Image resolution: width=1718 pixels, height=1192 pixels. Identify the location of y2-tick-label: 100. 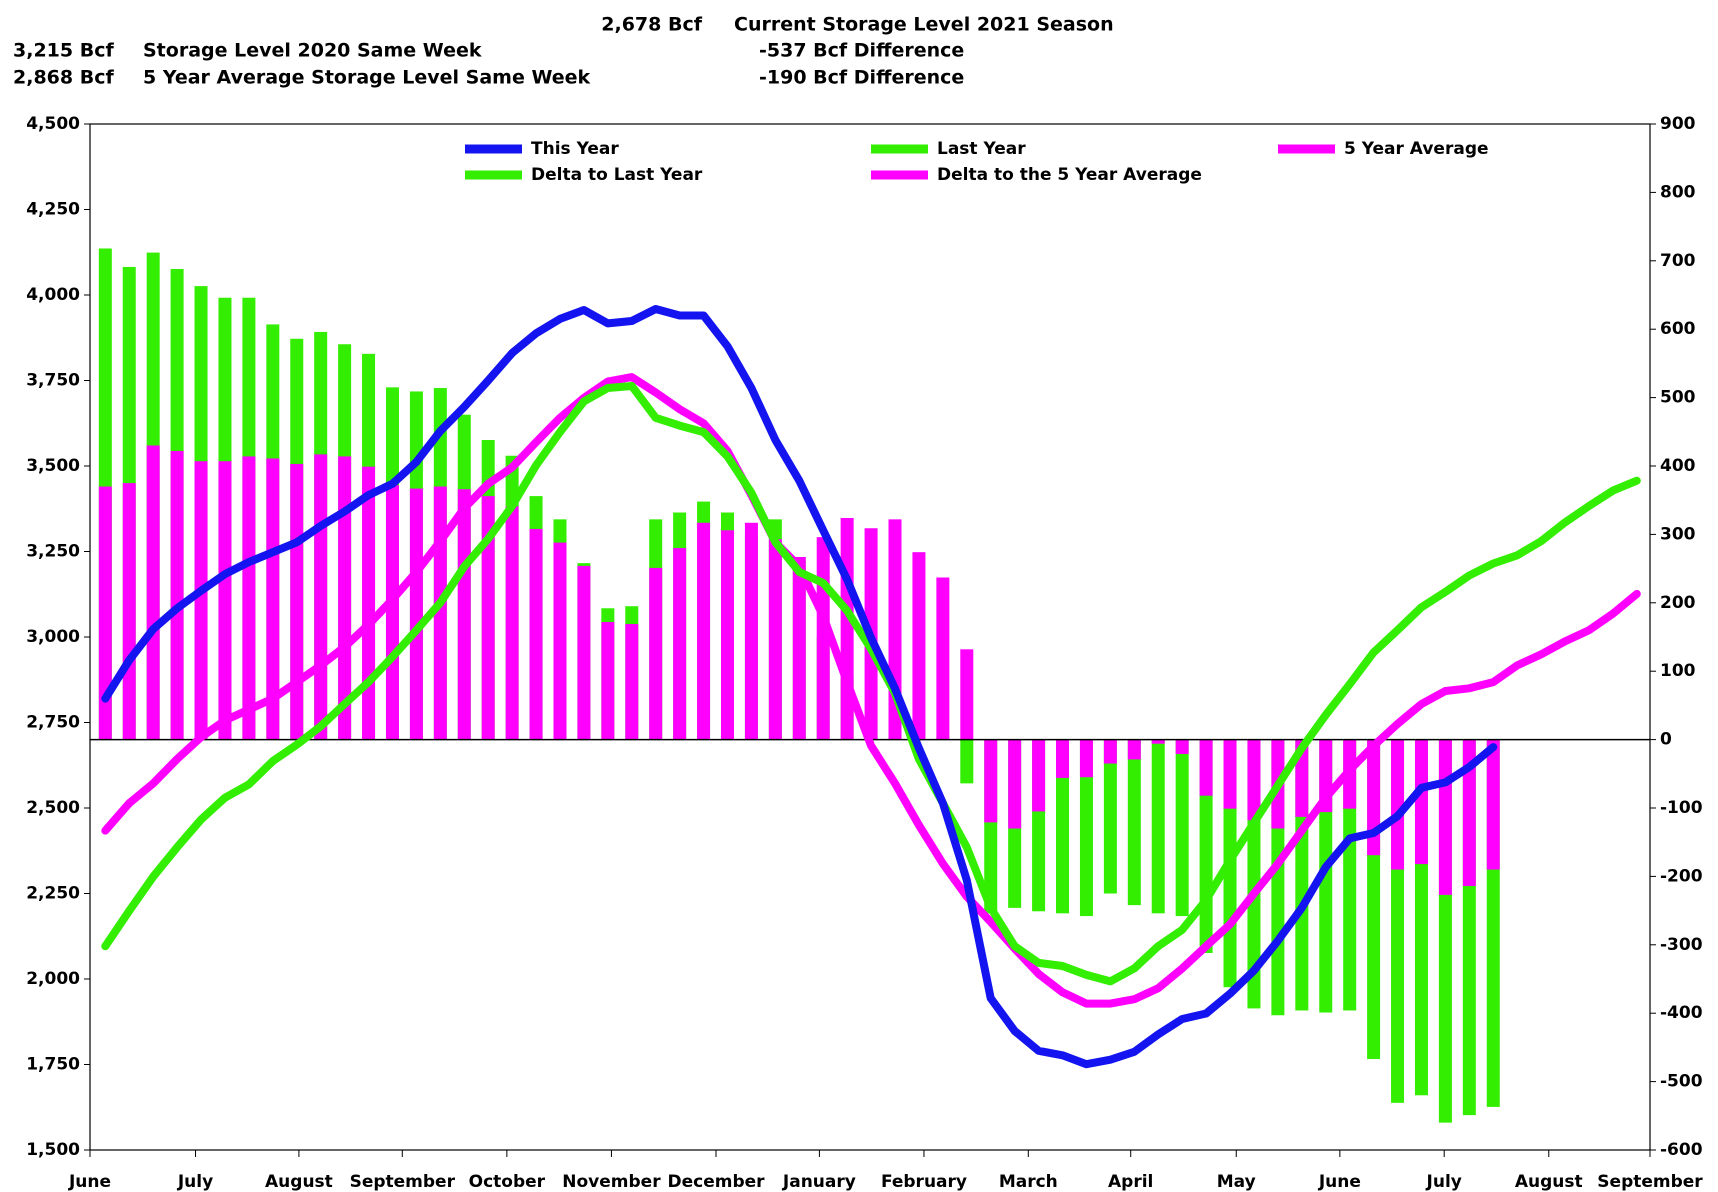
(1678, 671).